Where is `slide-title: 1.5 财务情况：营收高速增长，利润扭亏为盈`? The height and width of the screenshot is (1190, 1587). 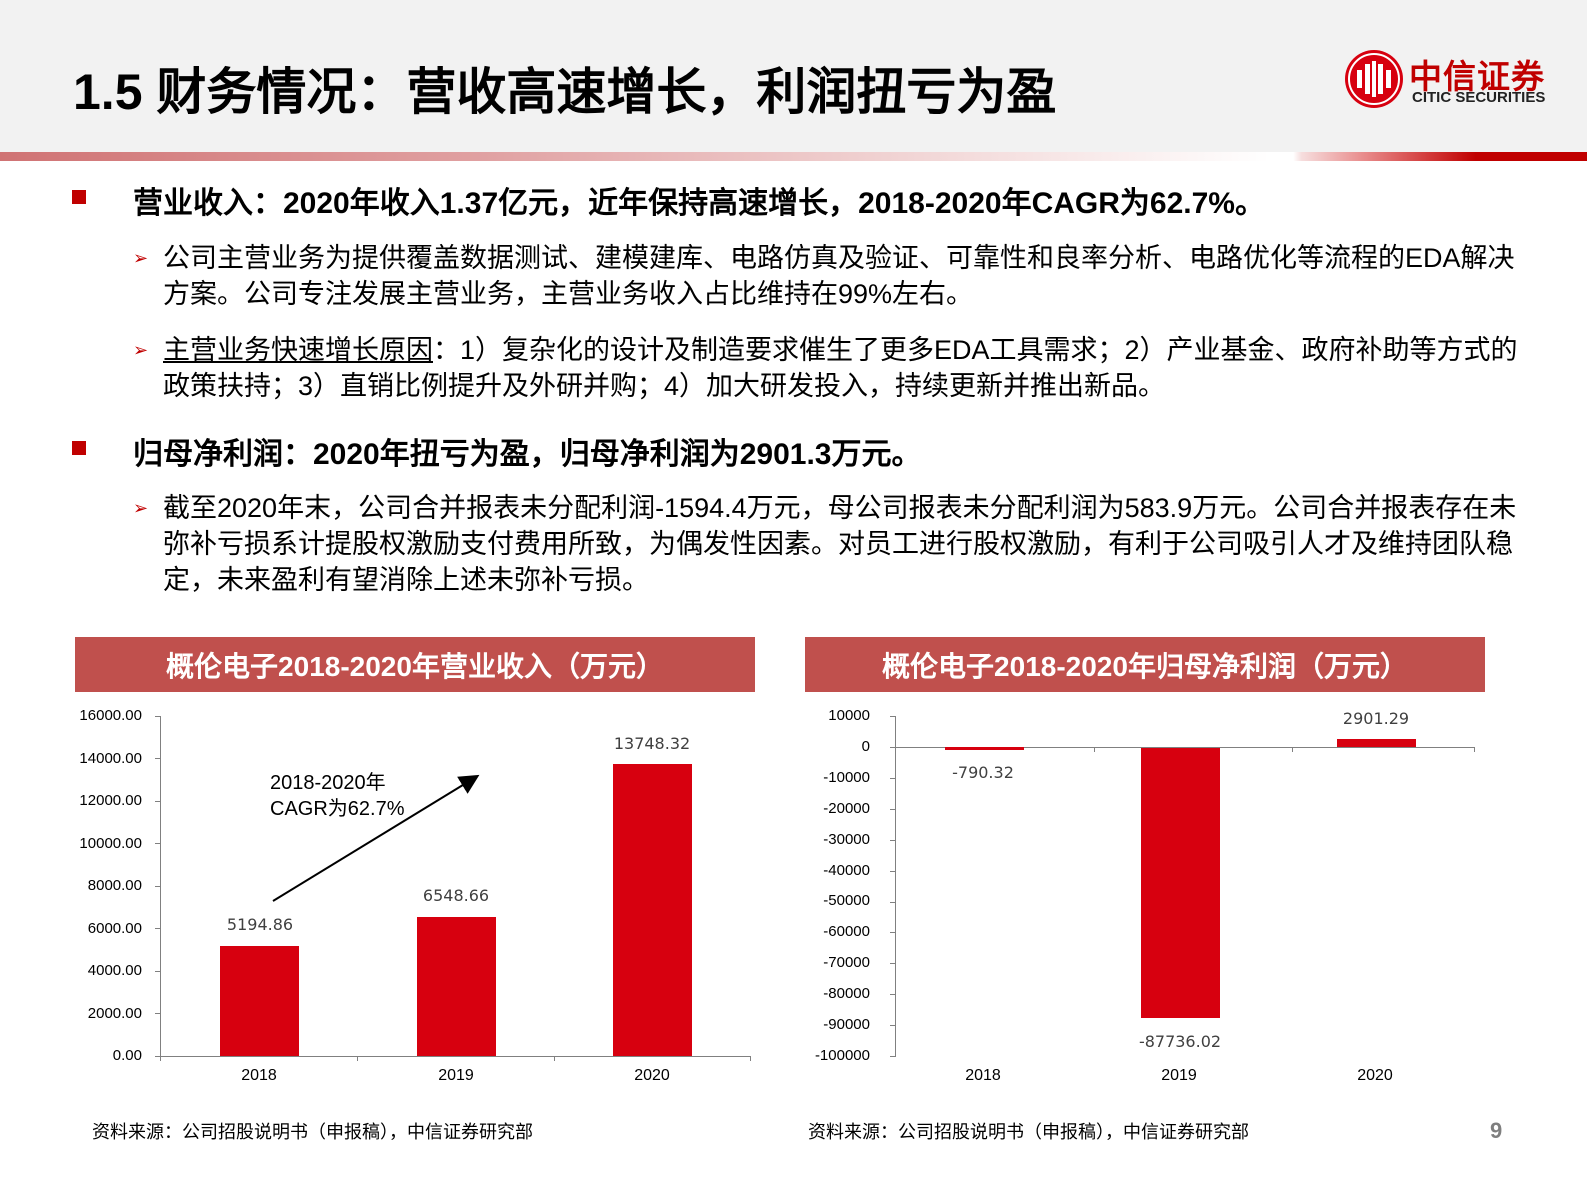 slide-title: 1.5 财务情况：营收高速增长，利润扭亏为盈 is located at coordinates (565, 92).